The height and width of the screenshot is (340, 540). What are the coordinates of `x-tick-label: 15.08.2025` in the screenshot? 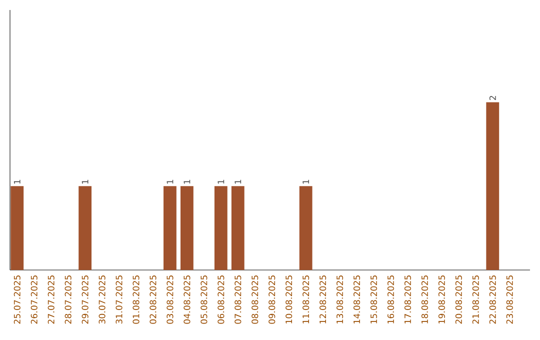 It's located at (374, 299).